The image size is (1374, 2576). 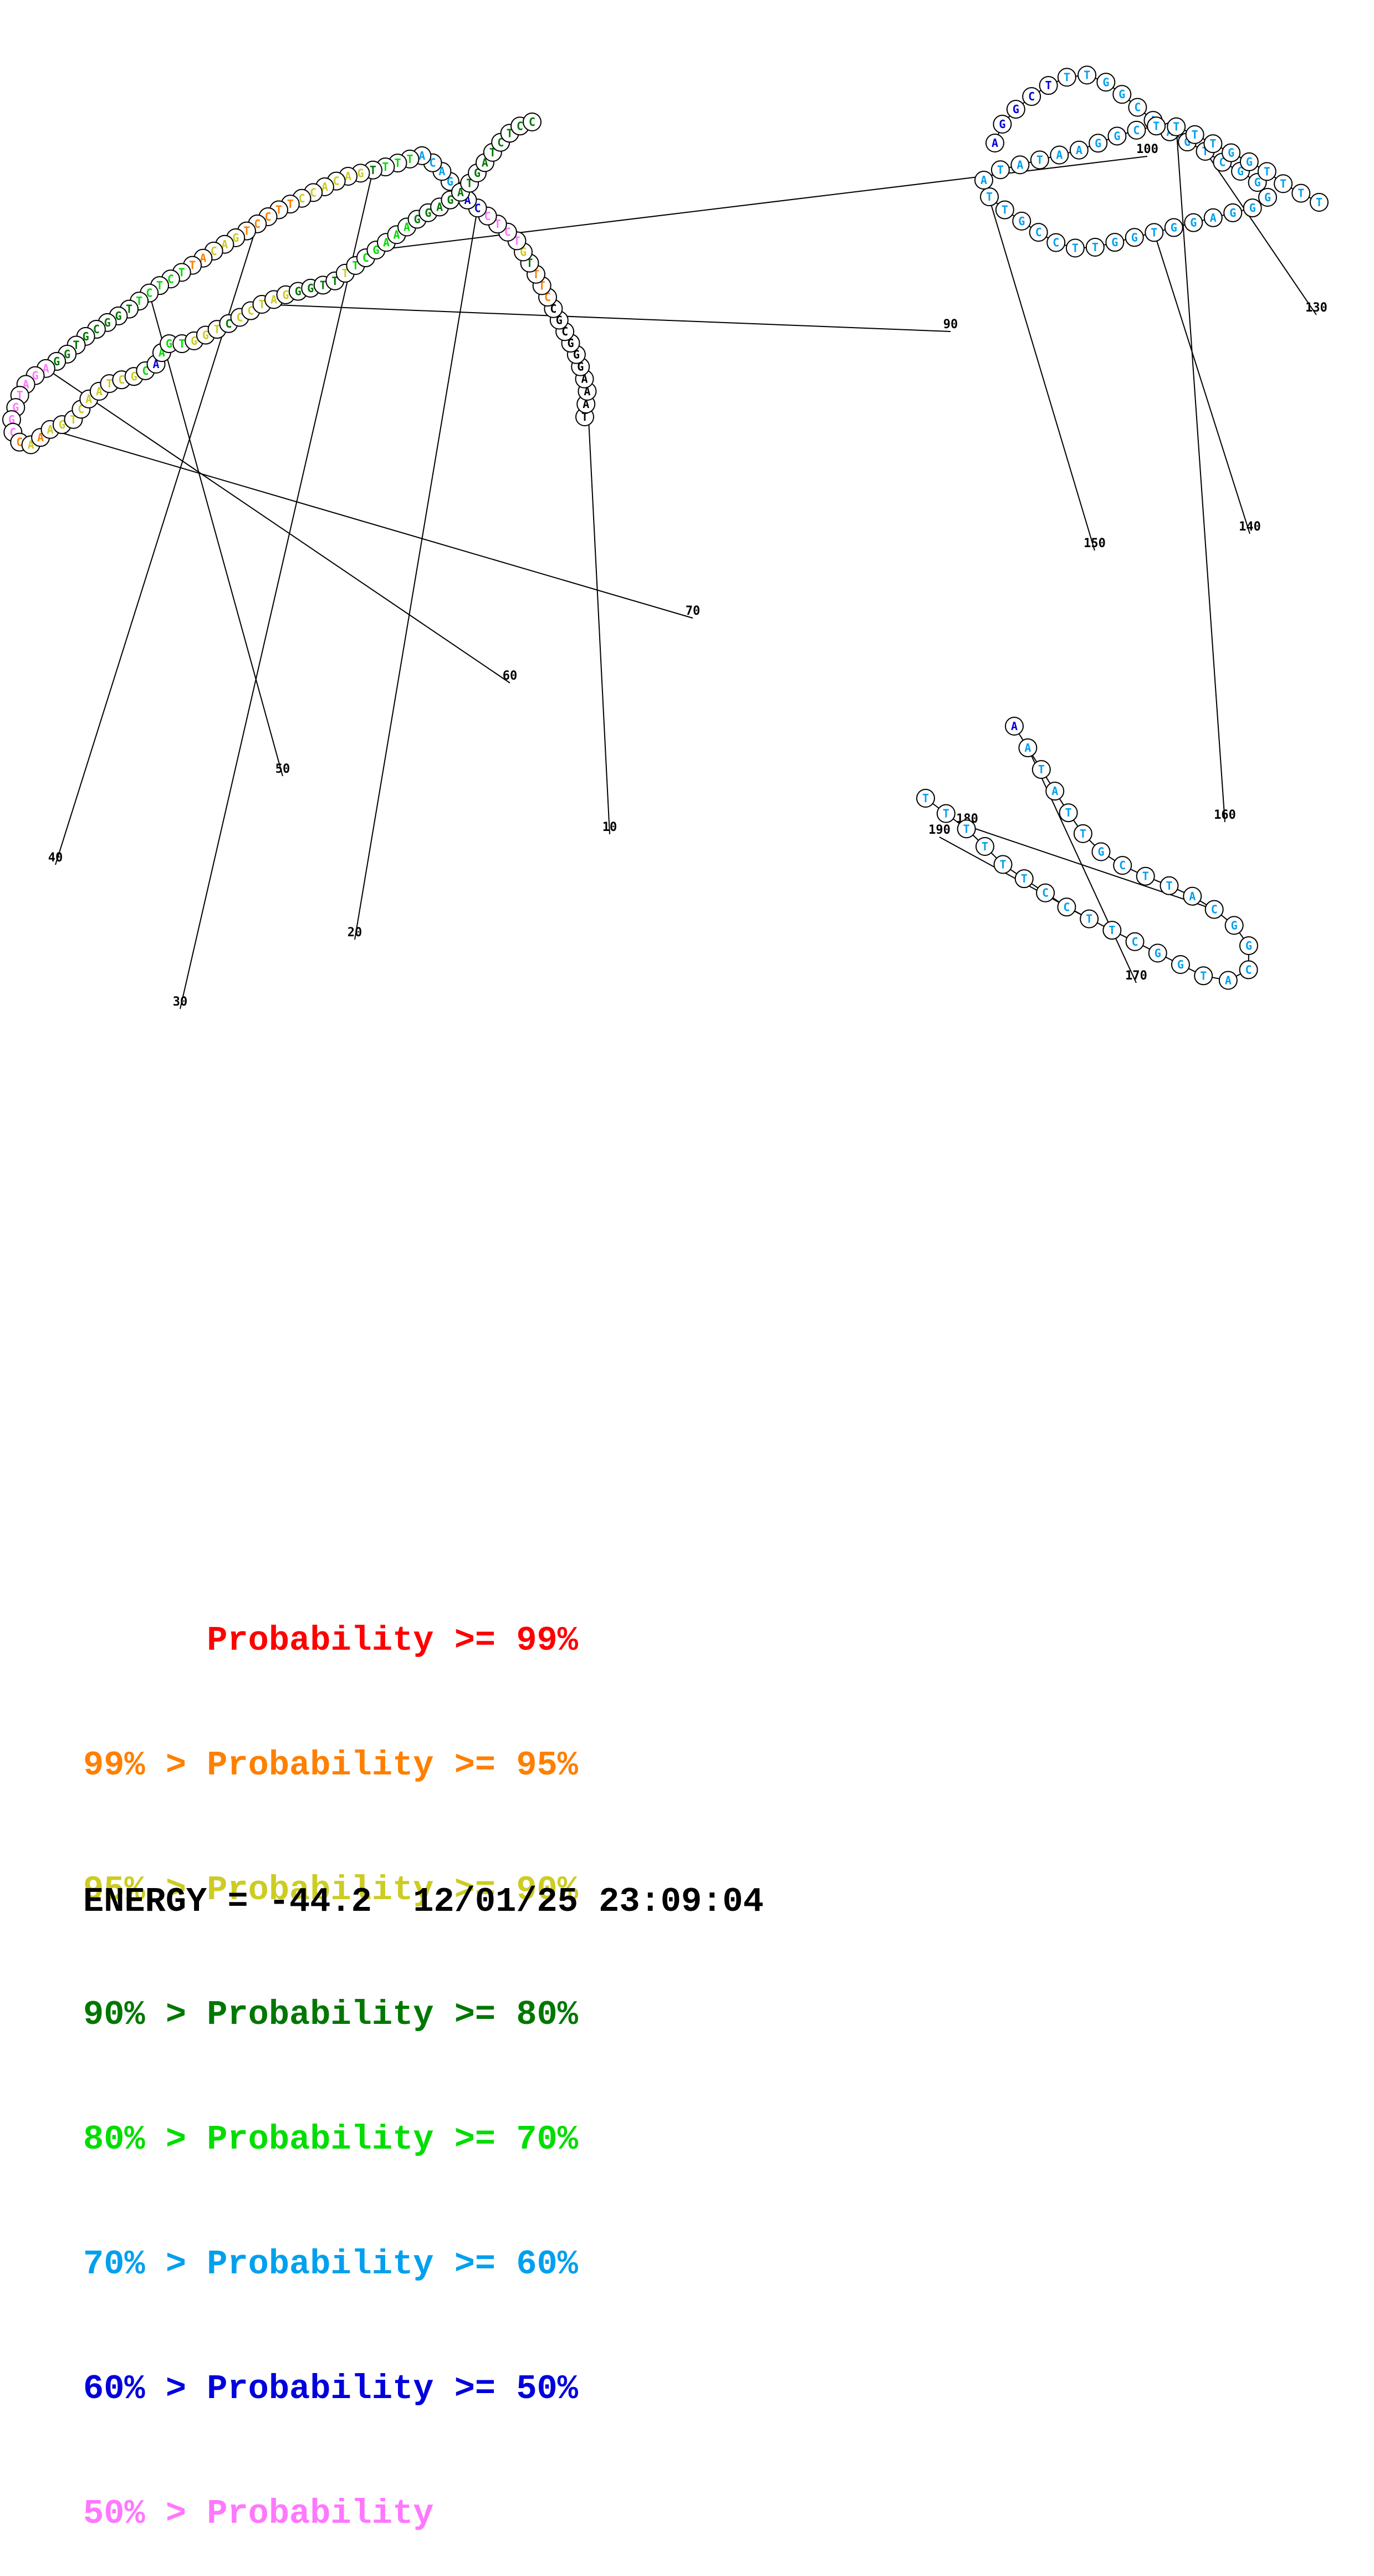 What do you see at coordinates (1147, 149) in the screenshot?
I see `position-label: 100` at bounding box center [1147, 149].